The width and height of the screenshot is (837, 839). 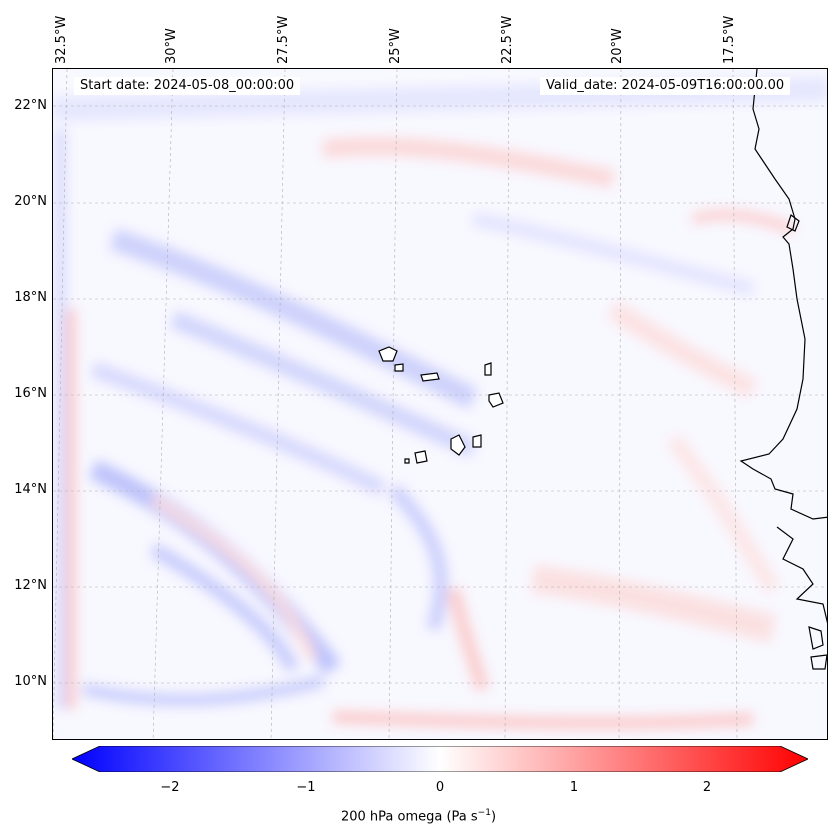 What do you see at coordinates (707, 787) in the screenshot?
I see `colorbar-tick-2: 2` at bounding box center [707, 787].